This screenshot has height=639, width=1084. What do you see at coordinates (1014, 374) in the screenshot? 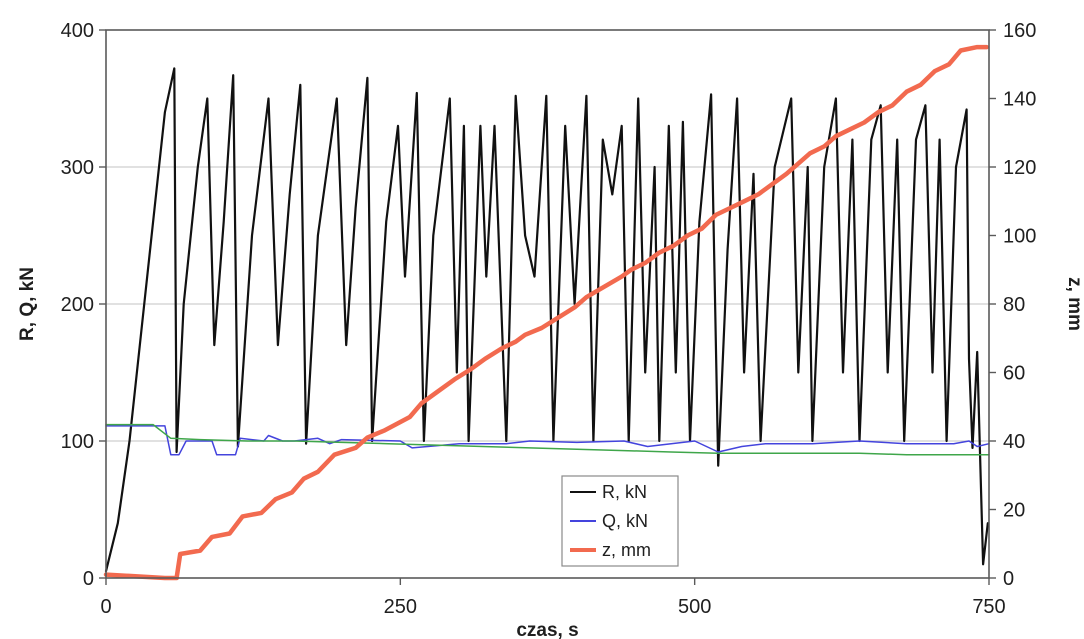
I see `y-right-tick-label-60: 60` at bounding box center [1014, 374].